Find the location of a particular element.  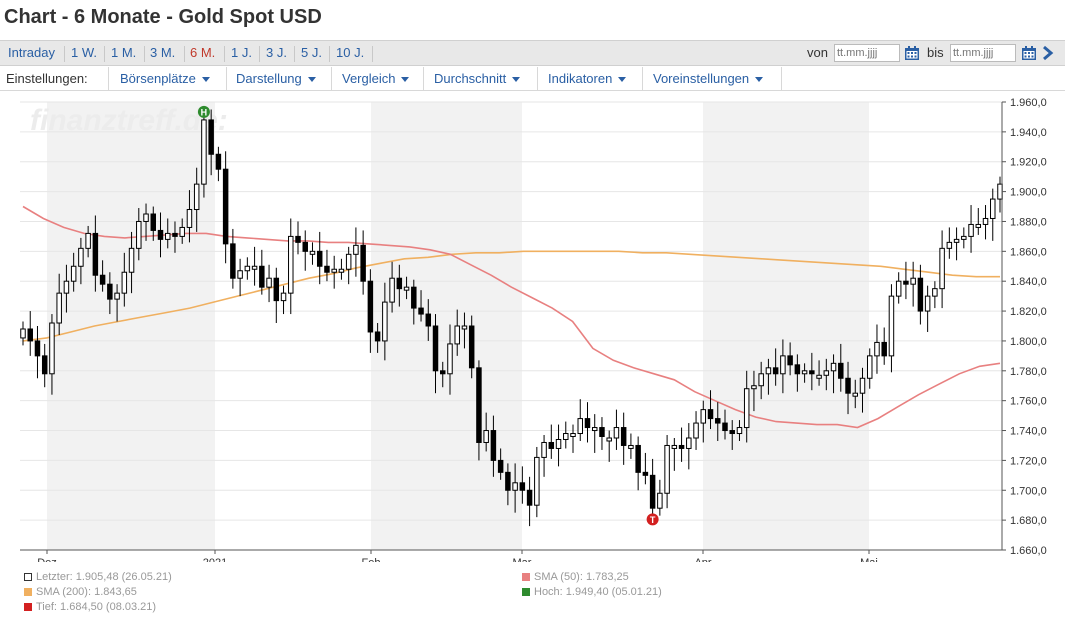

y-tick-label: 1.900,0 is located at coordinates (1028, 193).